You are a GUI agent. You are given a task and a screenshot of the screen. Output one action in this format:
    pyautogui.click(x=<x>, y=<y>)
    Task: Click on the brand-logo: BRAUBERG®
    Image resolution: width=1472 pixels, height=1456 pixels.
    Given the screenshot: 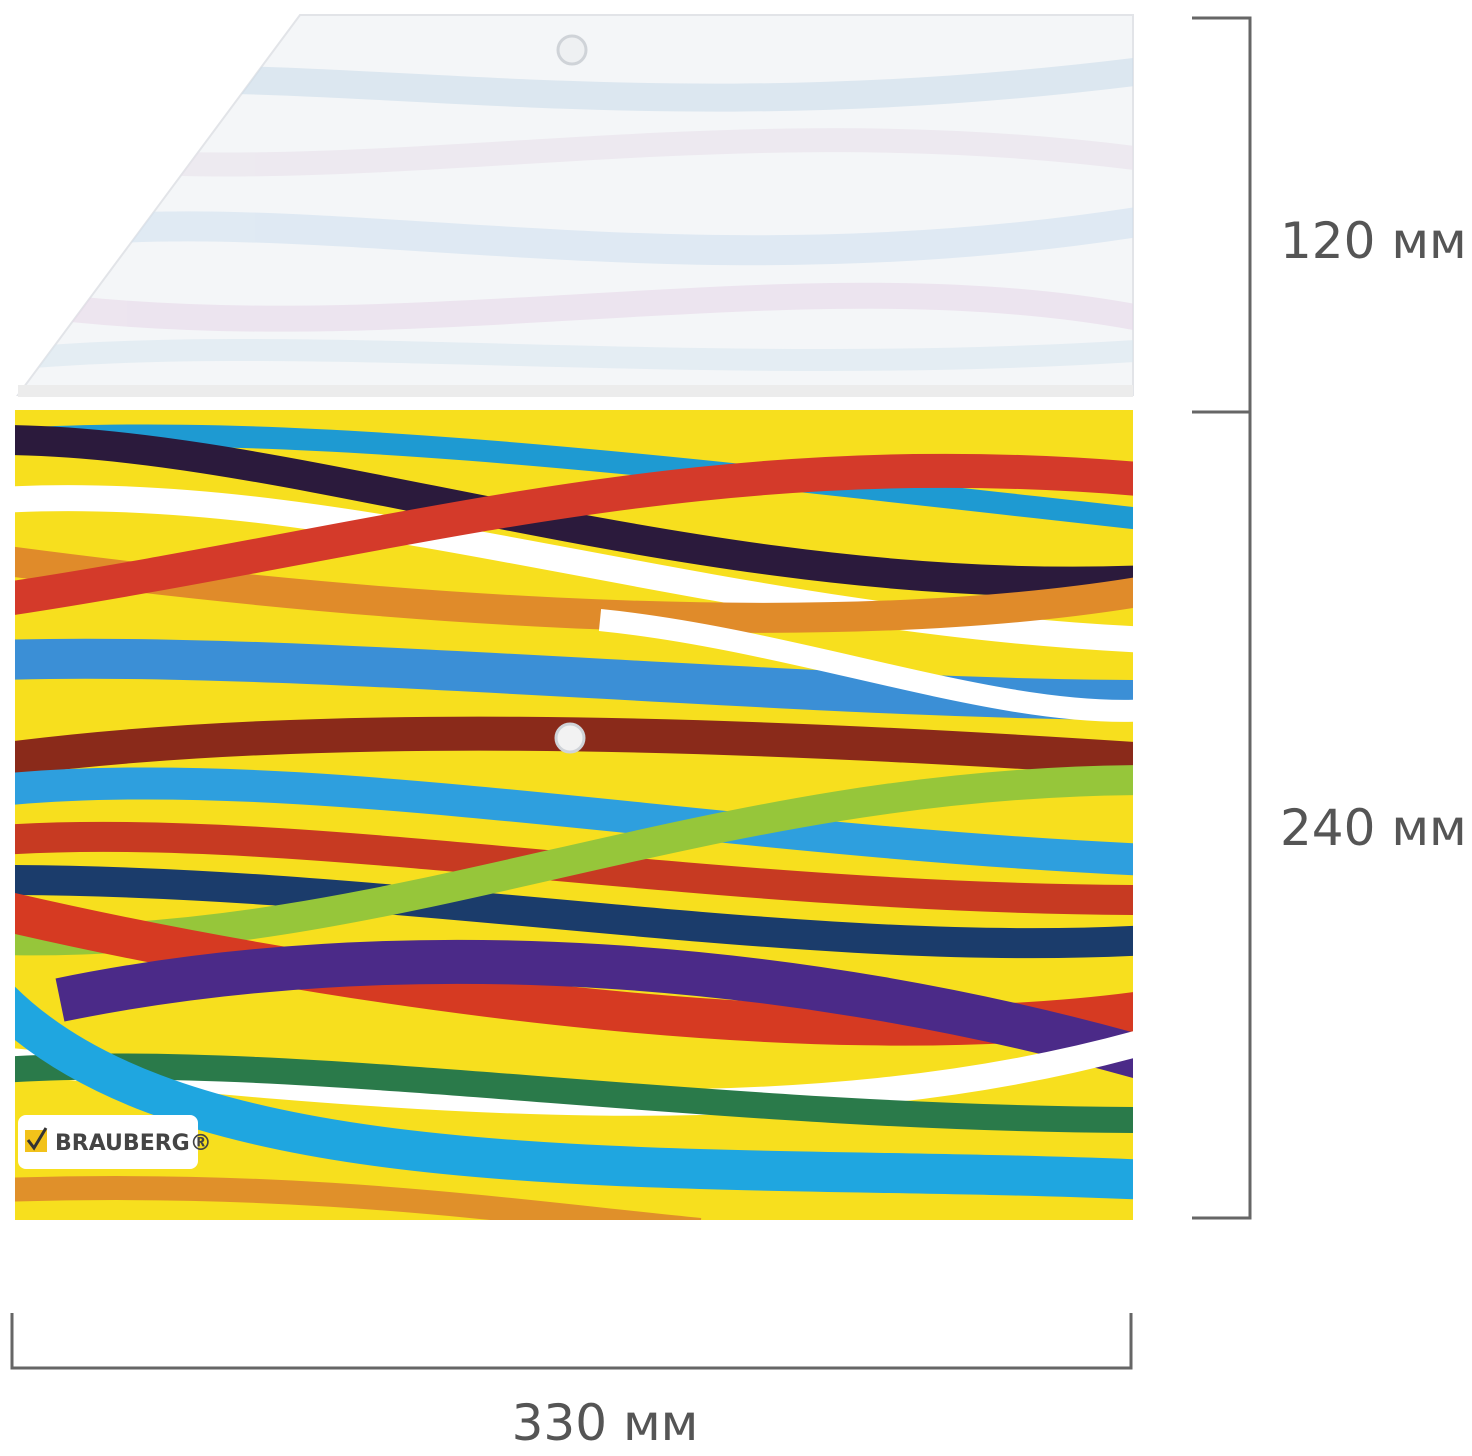 What is the action you would take?
    pyautogui.click(x=133, y=1143)
    